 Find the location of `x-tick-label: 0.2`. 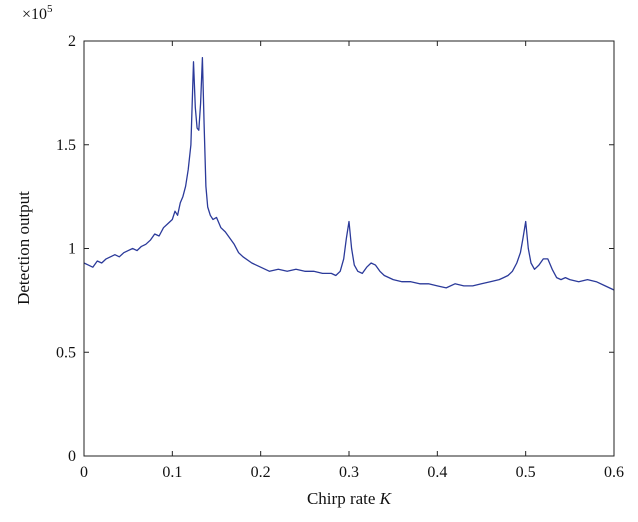

x-tick-label: 0.2 is located at coordinates (261, 472).